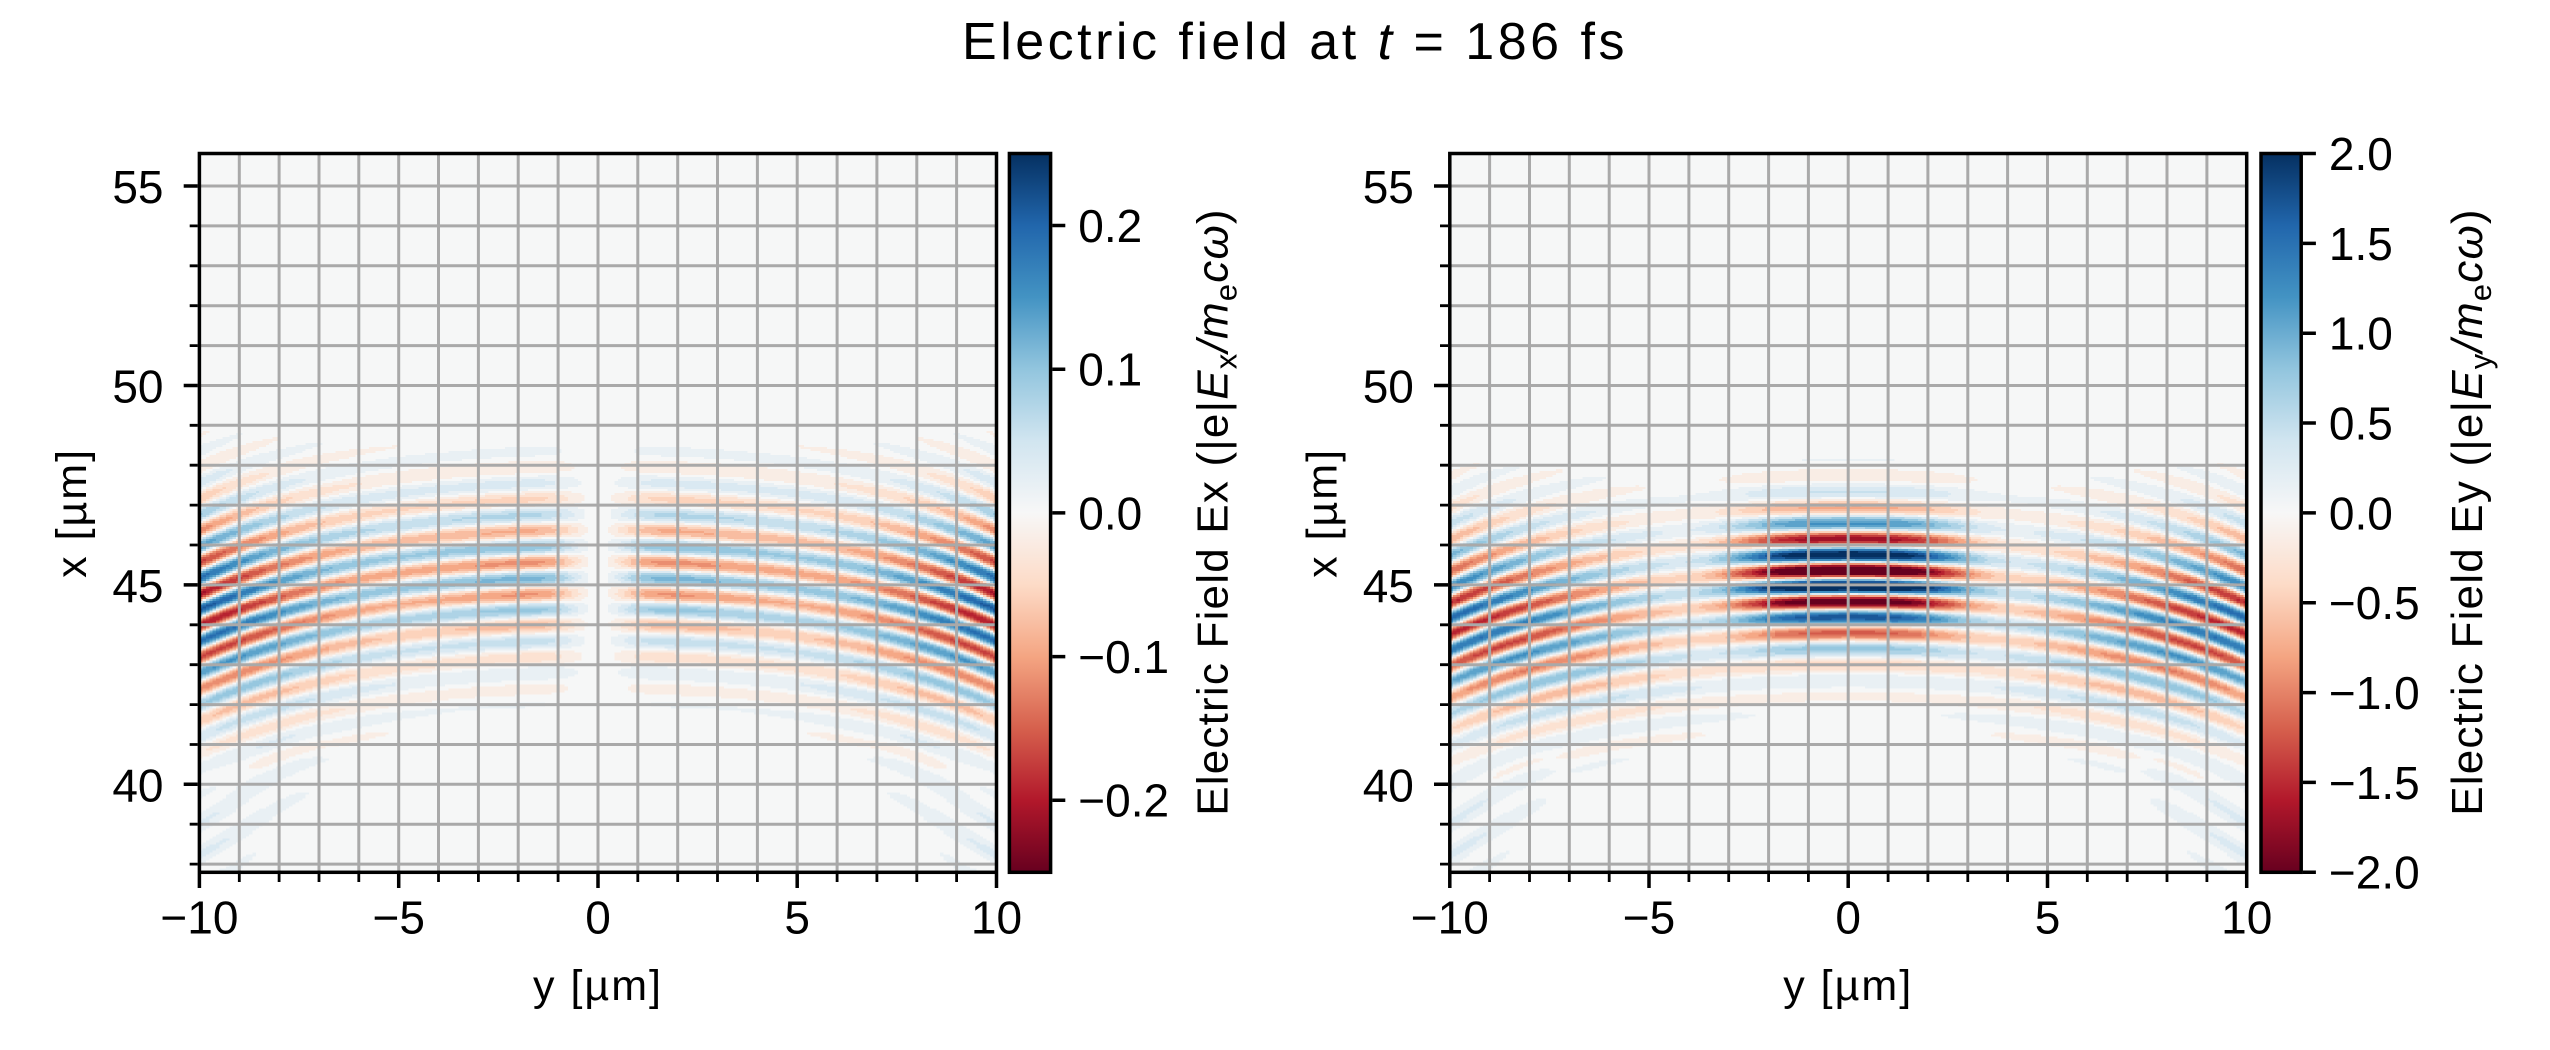  Describe the element at coordinates (2374, 783) in the screenshot. I see `svg-text: −1.5` at that location.